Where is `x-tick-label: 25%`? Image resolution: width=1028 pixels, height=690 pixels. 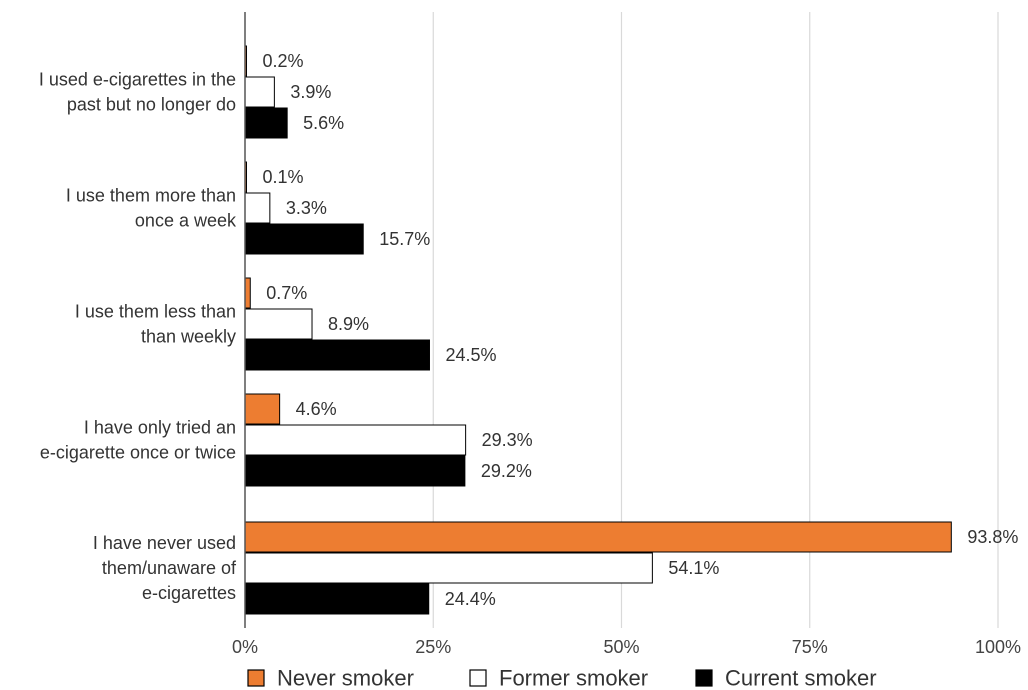
x-tick-label: 25% is located at coordinates (433, 647).